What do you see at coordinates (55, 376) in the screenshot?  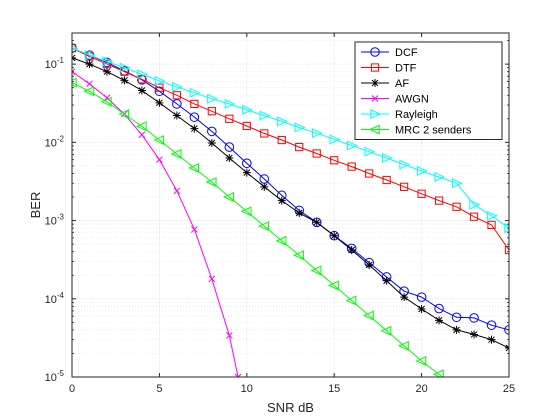 I see `y-tick-label: 10⁻⁵` at bounding box center [55, 376].